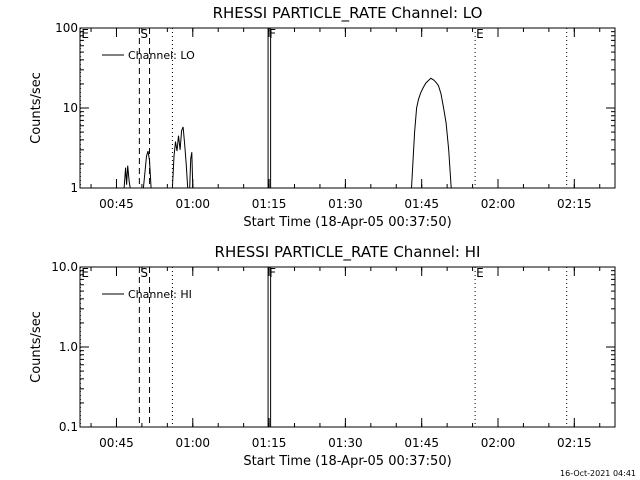  What do you see at coordinates (598, 473) in the screenshot?
I see `generation-timestamp: 16-Oct-2021 04:41` at bounding box center [598, 473].